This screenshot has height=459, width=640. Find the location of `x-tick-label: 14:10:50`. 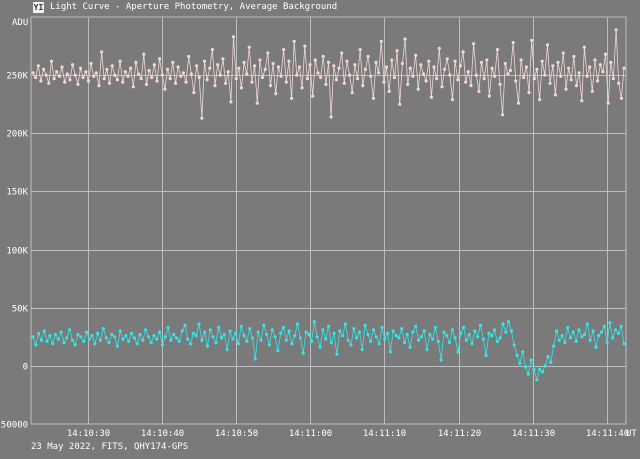

x-tick-label: 14:10:50 is located at coordinates (236, 434).